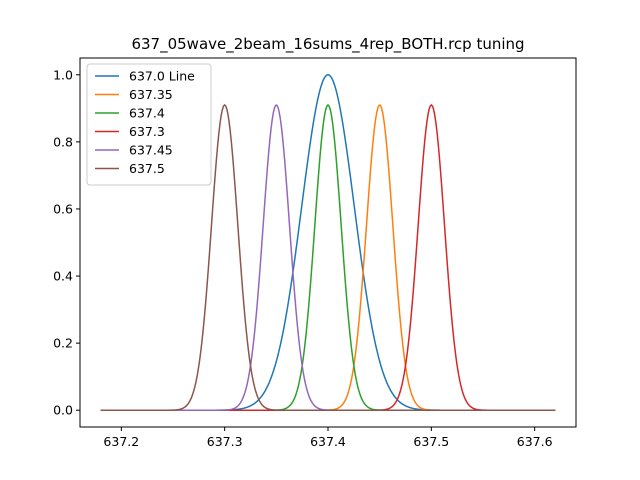  I want to click on x-tick-label: 637.2, so click(121, 441).